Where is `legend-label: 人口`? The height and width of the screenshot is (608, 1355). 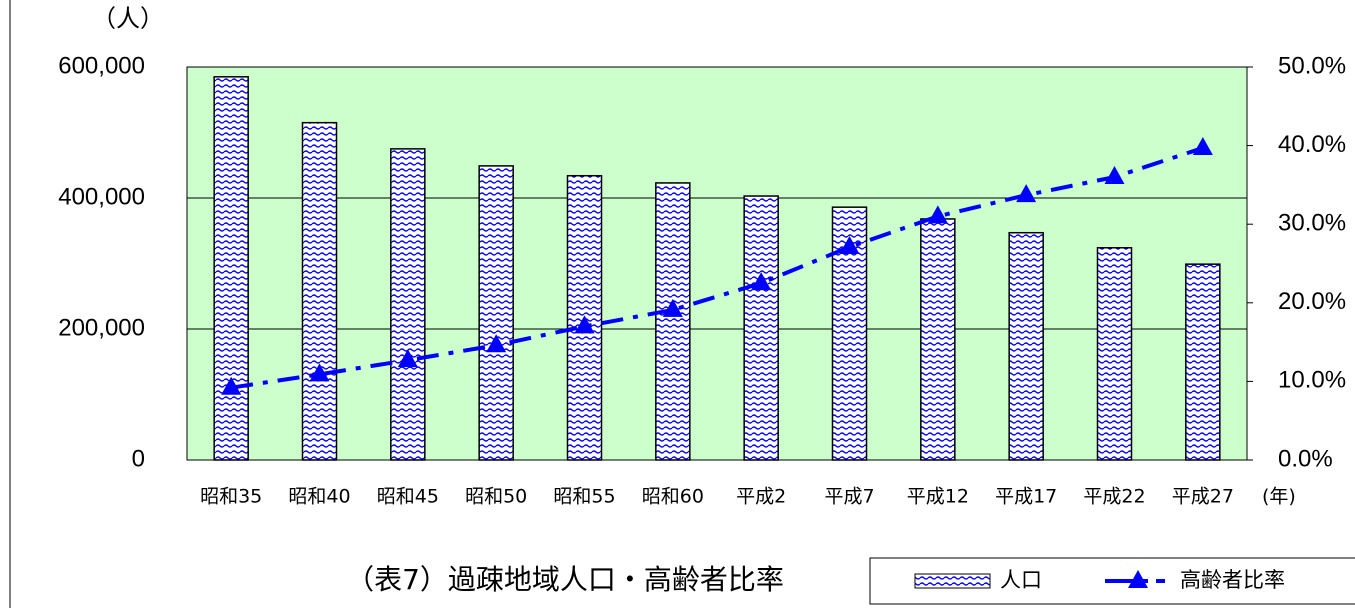
legend-label: 人口 is located at coordinates (1021, 580).